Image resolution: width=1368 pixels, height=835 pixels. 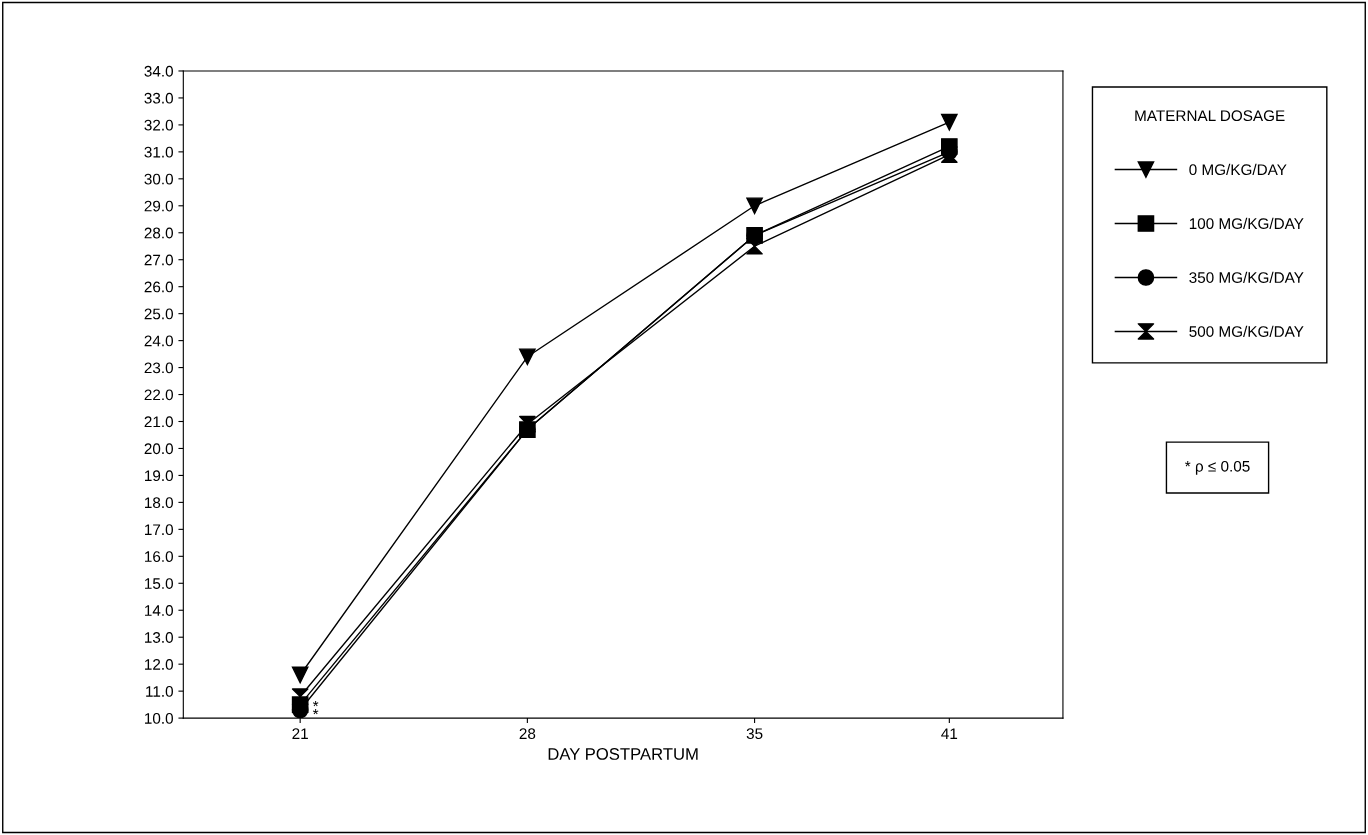 What do you see at coordinates (949, 733) in the screenshot?
I see `x-tick-label: 41` at bounding box center [949, 733].